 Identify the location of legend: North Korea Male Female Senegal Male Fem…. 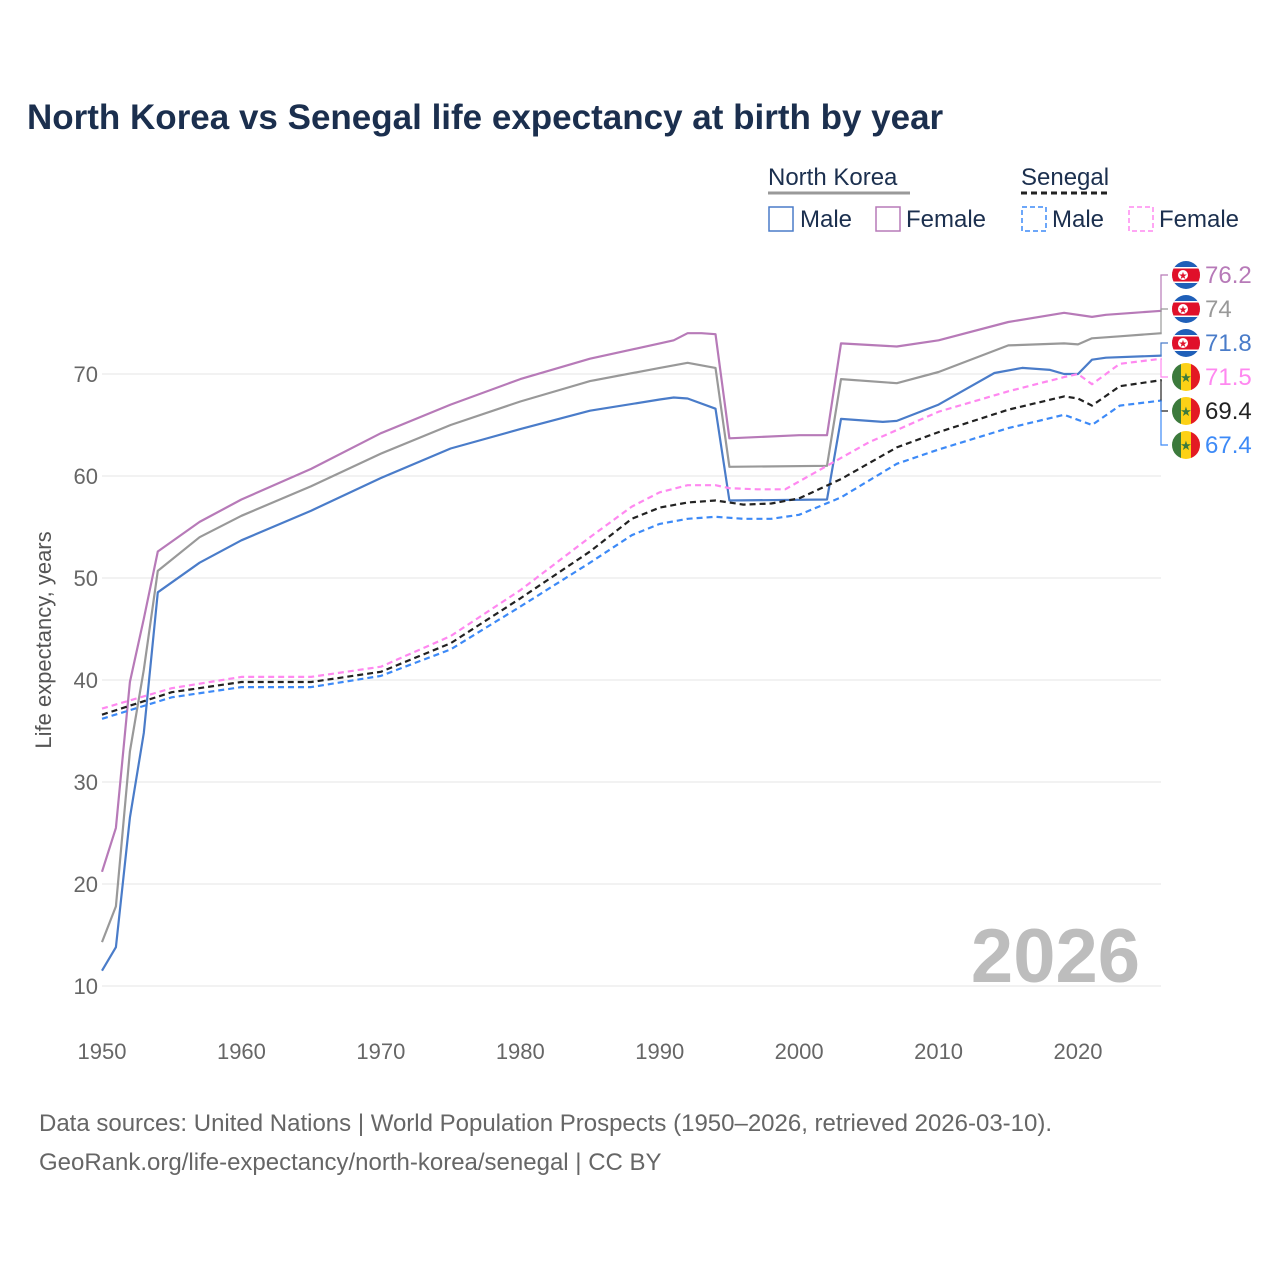
(1003, 198).